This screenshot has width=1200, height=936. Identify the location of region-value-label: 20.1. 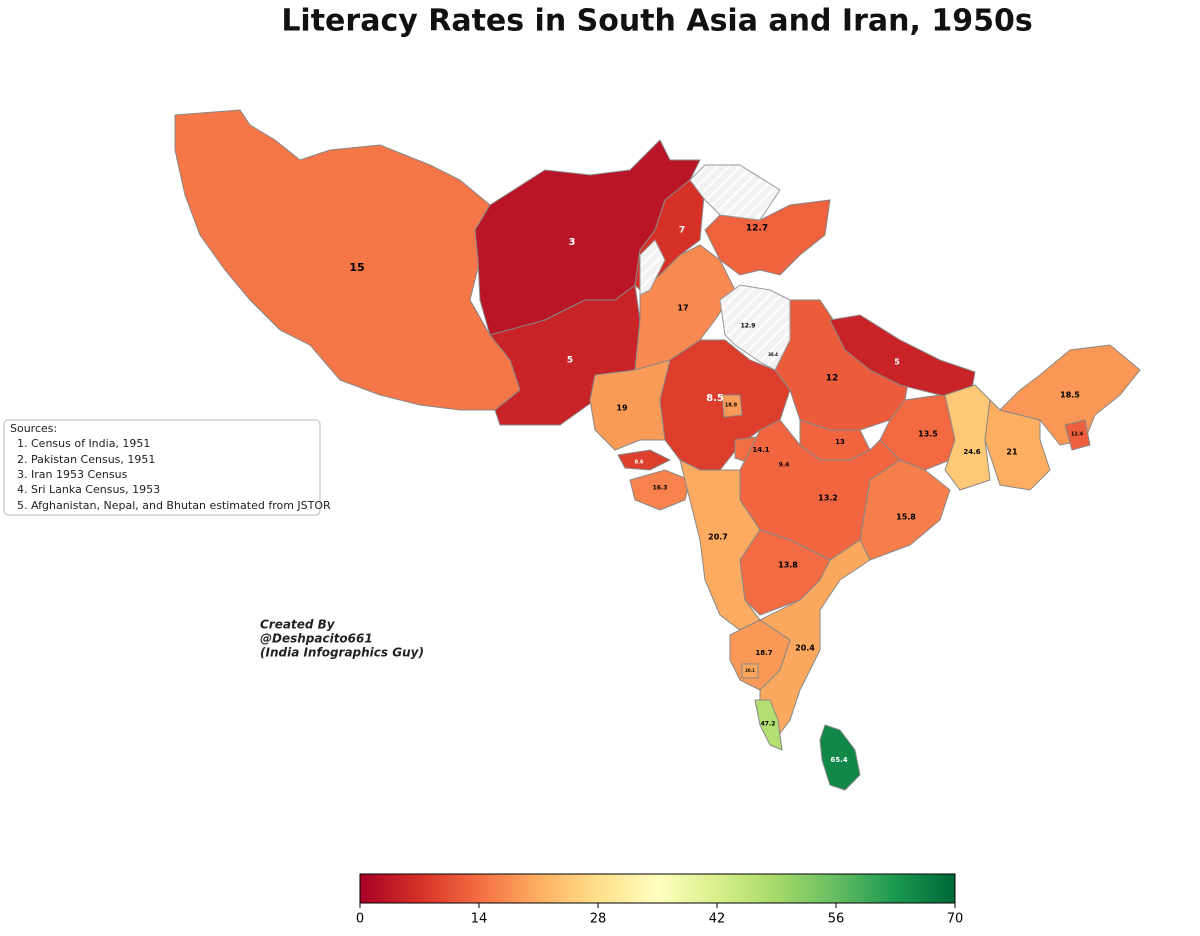
(750, 670).